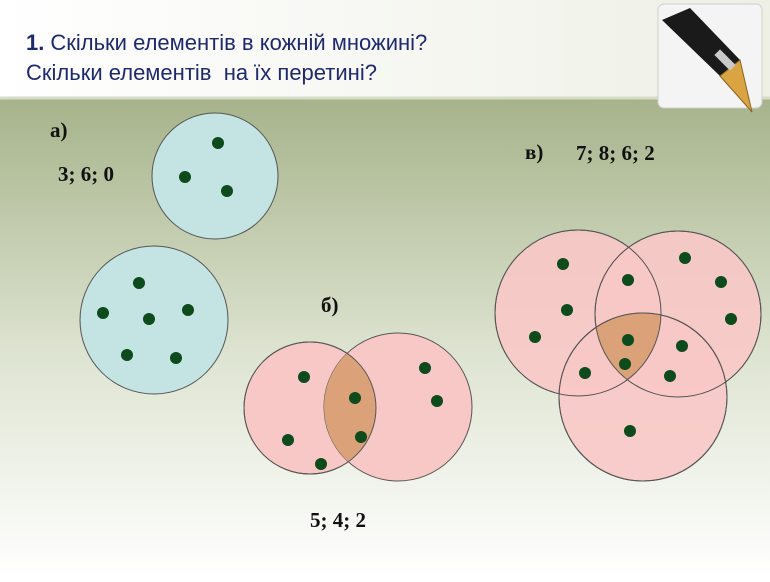 This screenshot has height=582, width=770. What do you see at coordinates (238, 42) in the screenshot?
I see `title-text: Скільки елементів в кожній множині?` at bounding box center [238, 42].